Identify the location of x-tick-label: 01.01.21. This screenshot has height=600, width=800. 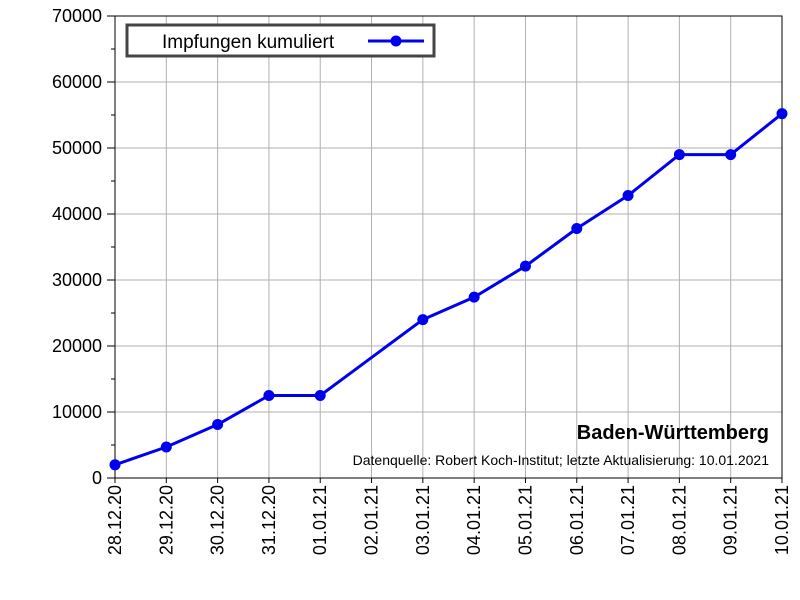
(320, 520).